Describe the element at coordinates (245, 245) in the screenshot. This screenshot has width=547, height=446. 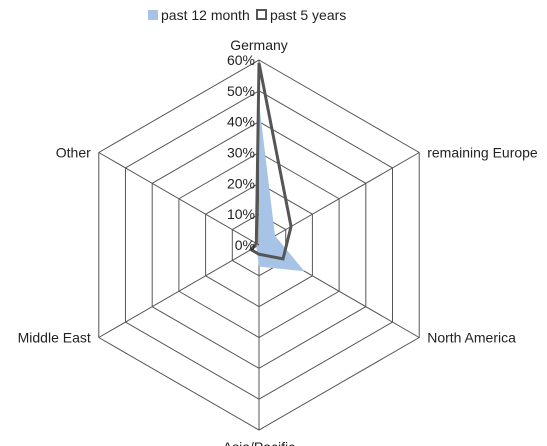
I see `tick-label: 0%` at that location.